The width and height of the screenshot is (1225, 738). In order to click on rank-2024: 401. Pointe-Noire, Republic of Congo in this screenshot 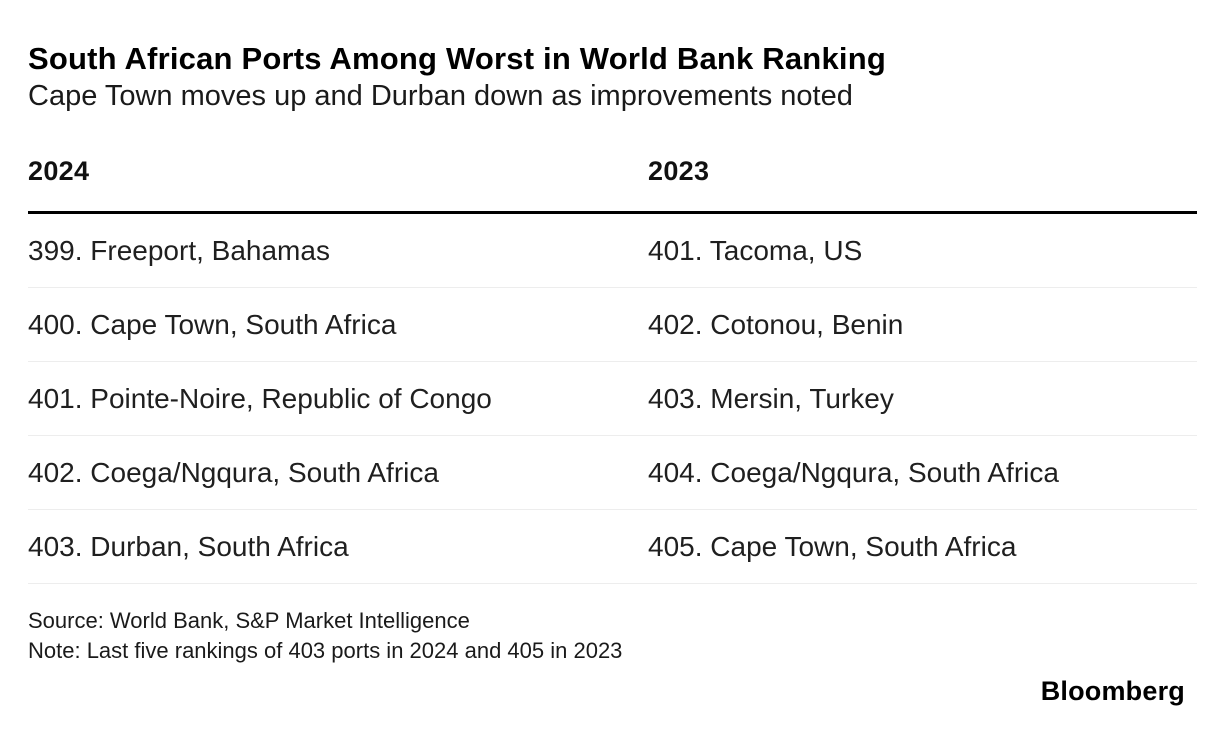, I will do `click(260, 398)`.